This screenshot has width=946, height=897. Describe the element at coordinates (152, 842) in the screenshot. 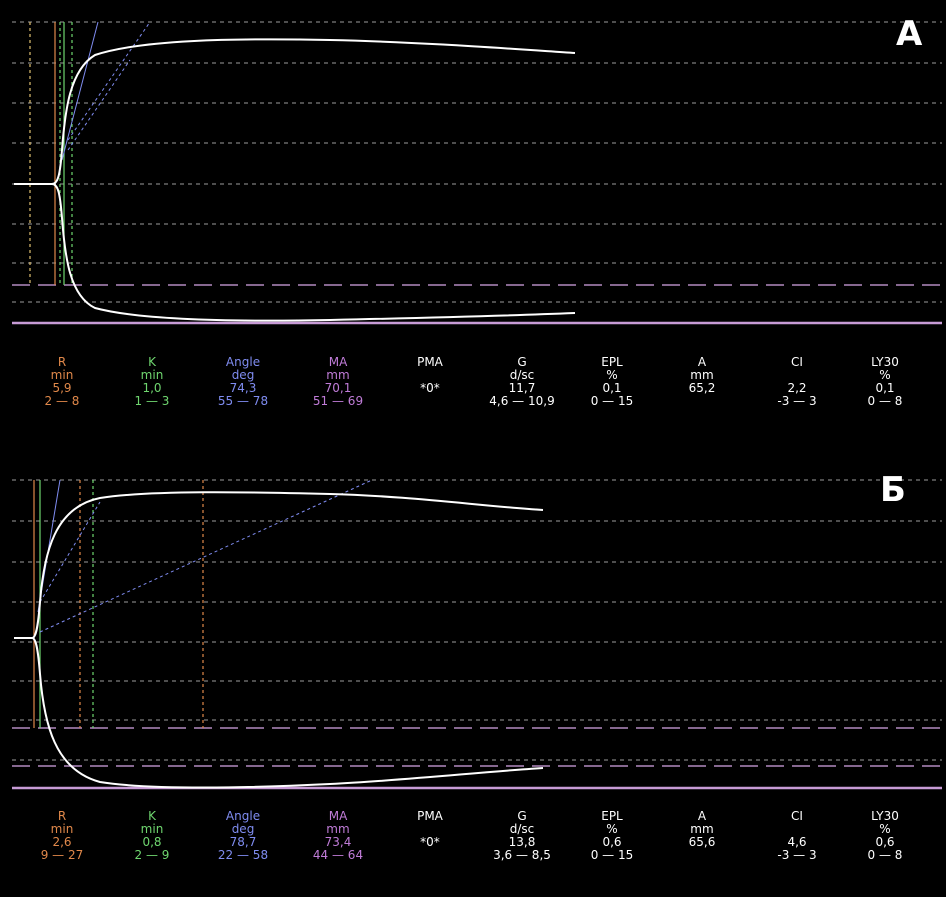

I see `param-value: 0,8` at that location.